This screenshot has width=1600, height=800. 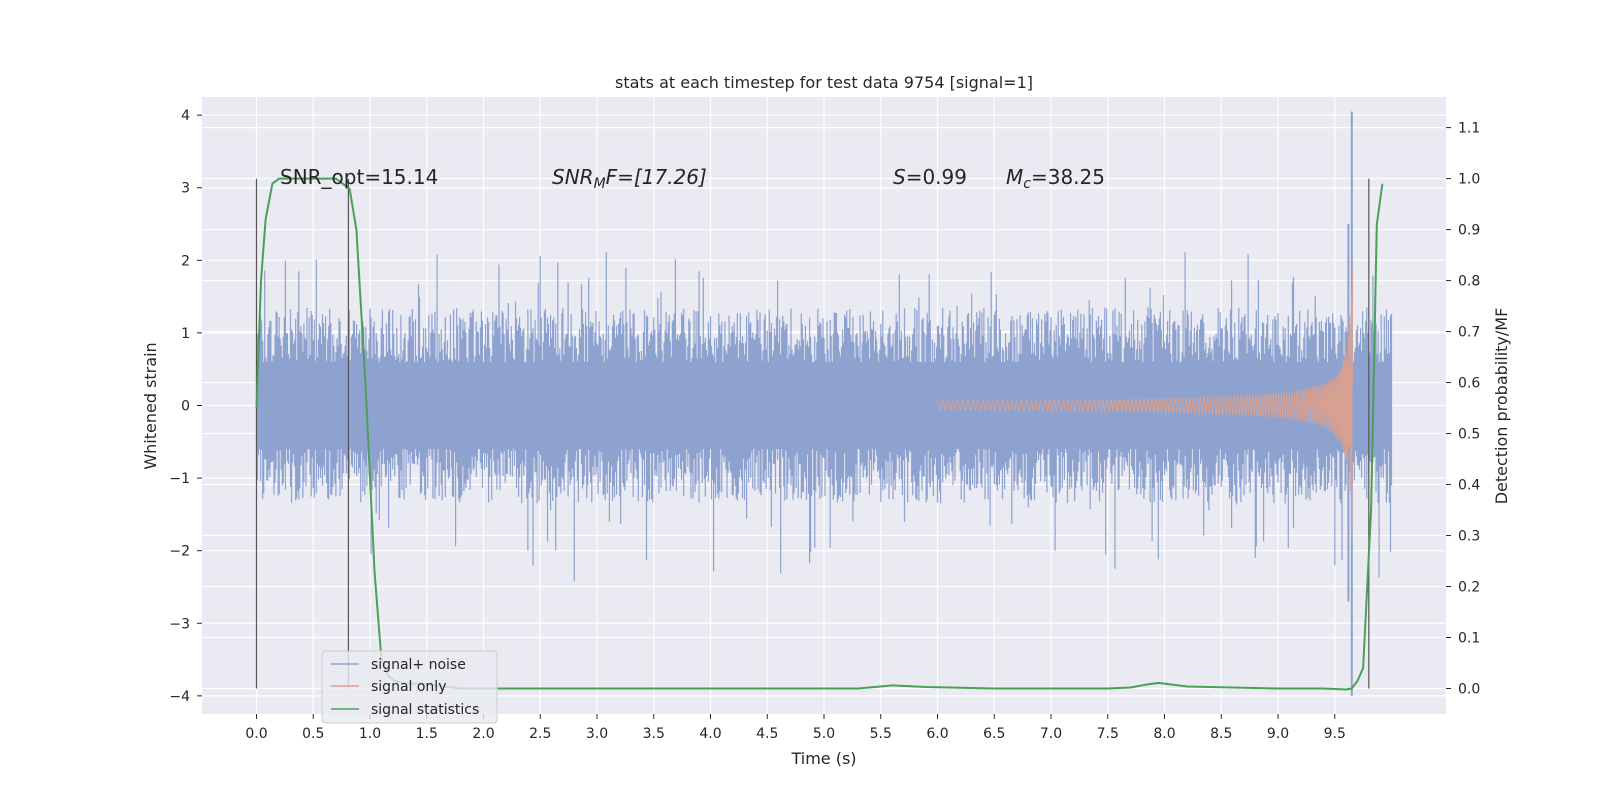 I want to click on right-y-tick-label: 0.0, so click(x=1469, y=690).